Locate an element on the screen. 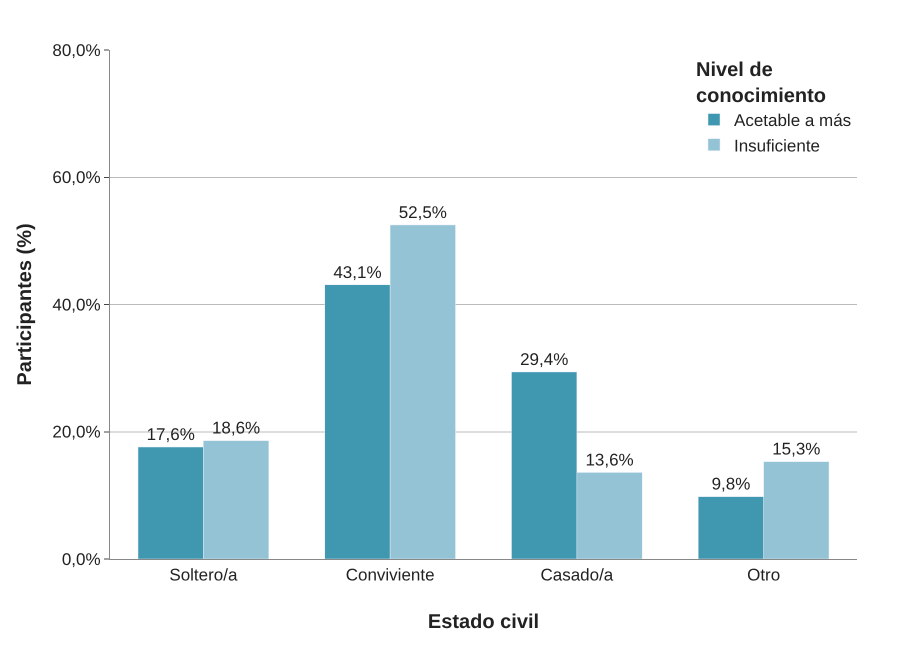  x-tick-label: Otro is located at coordinates (763, 574).